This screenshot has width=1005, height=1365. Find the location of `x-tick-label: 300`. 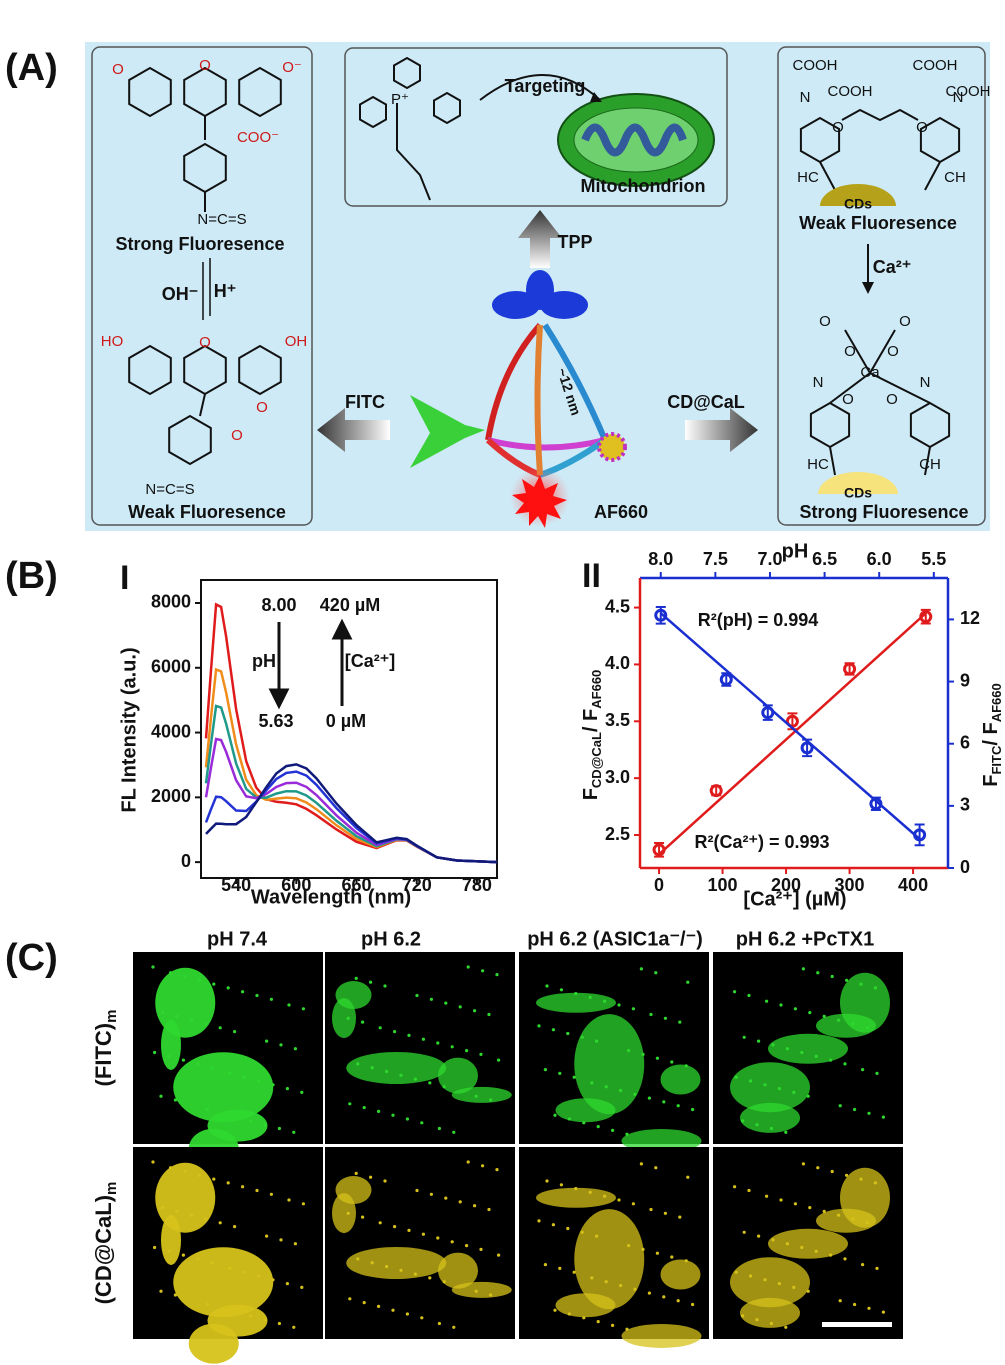

x-tick-label: 300 is located at coordinates (850, 885).